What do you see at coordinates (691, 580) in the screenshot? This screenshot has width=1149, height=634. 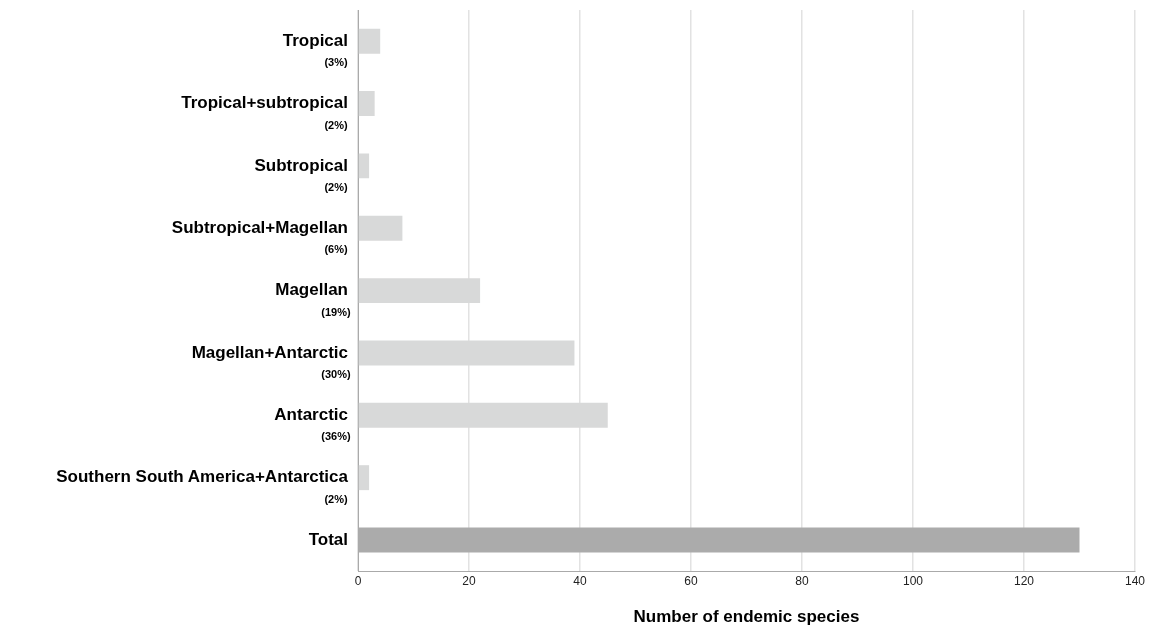 I see `x-tick-label: 60` at bounding box center [691, 580].